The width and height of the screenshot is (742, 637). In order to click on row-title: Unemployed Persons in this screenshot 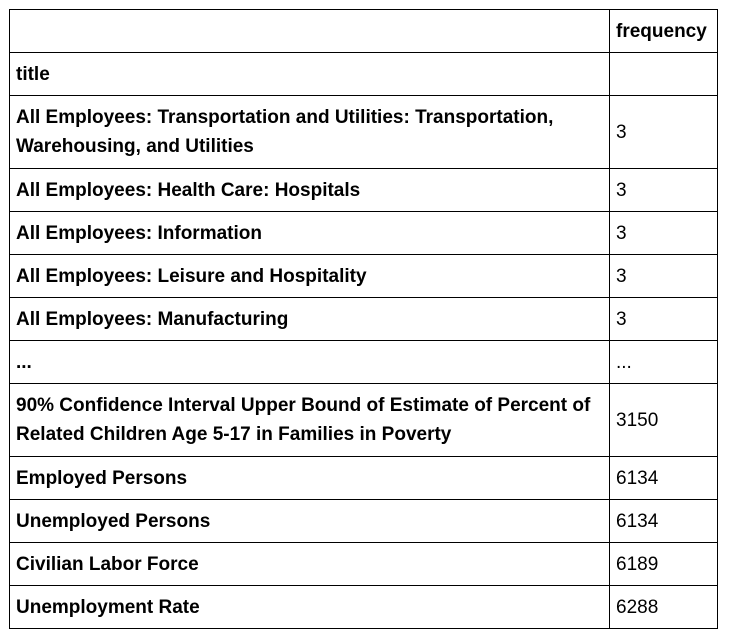, I will do `click(309, 521)`.